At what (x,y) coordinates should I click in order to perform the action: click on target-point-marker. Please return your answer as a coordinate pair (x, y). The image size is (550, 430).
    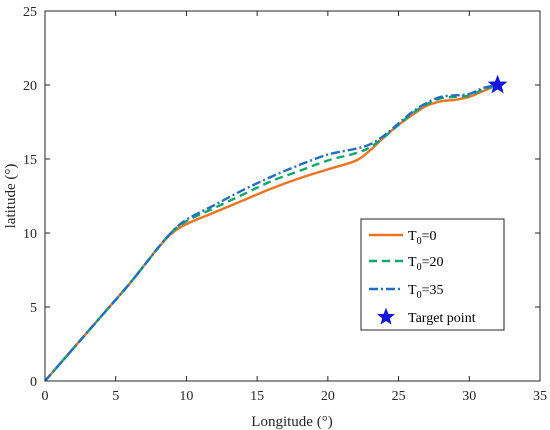
    Looking at the image, I should click on (497, 84).